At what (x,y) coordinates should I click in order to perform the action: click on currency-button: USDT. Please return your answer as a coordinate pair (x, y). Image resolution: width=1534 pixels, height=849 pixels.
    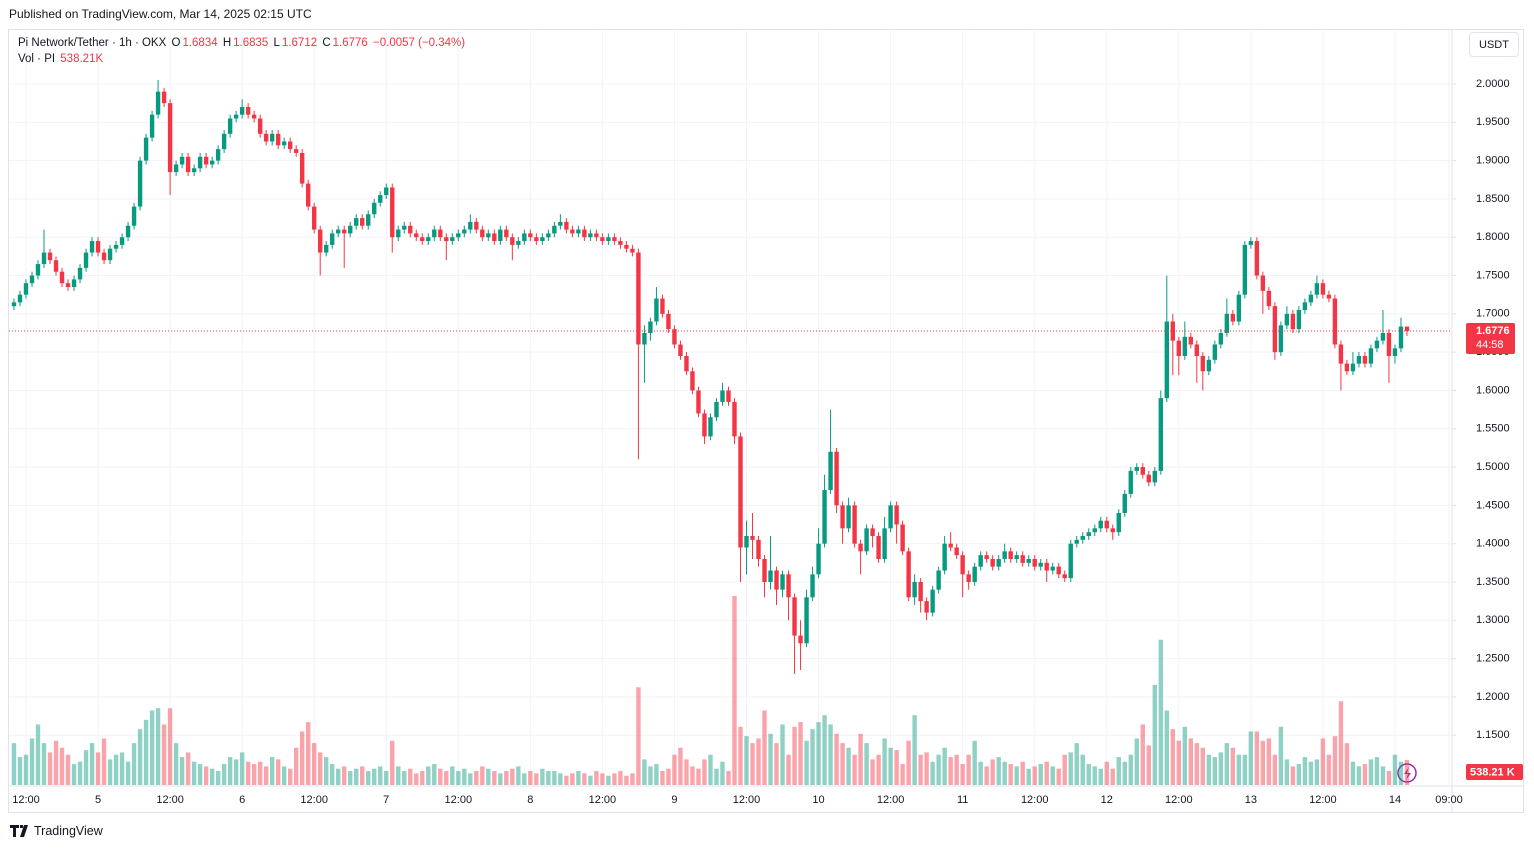
    Looking at the image, I should click on (1494, 44).